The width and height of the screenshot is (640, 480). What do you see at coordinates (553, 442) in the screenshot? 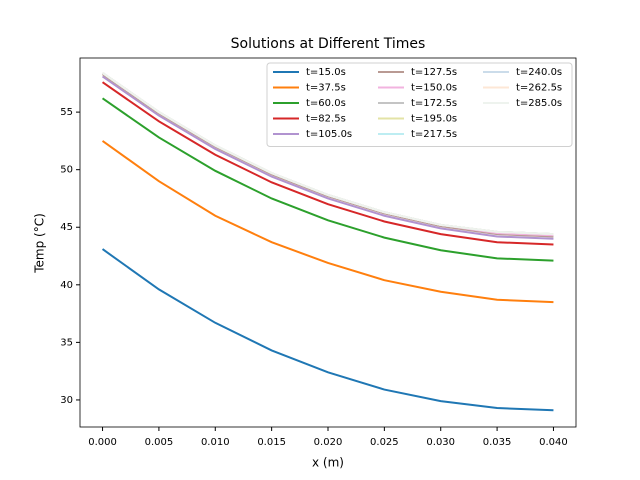
I see `x-tick-label: 0.040` at bounding box center [553, 442].